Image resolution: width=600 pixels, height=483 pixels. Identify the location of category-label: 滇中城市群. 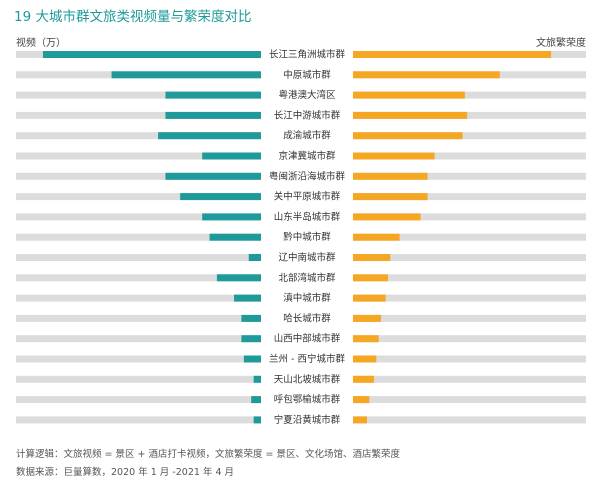
(307, 298).